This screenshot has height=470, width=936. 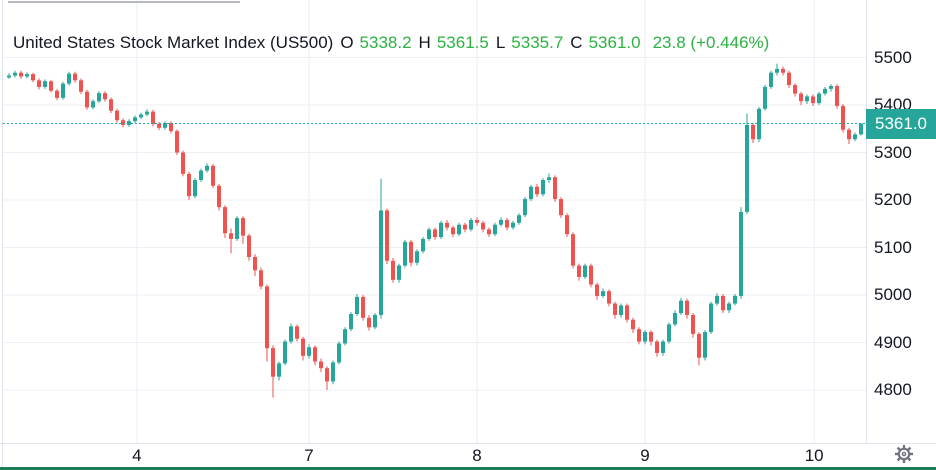 What do you see at coordinates (576, 42) in the screenshot?
I see `close-label: C` at bounding box center [576, 42].